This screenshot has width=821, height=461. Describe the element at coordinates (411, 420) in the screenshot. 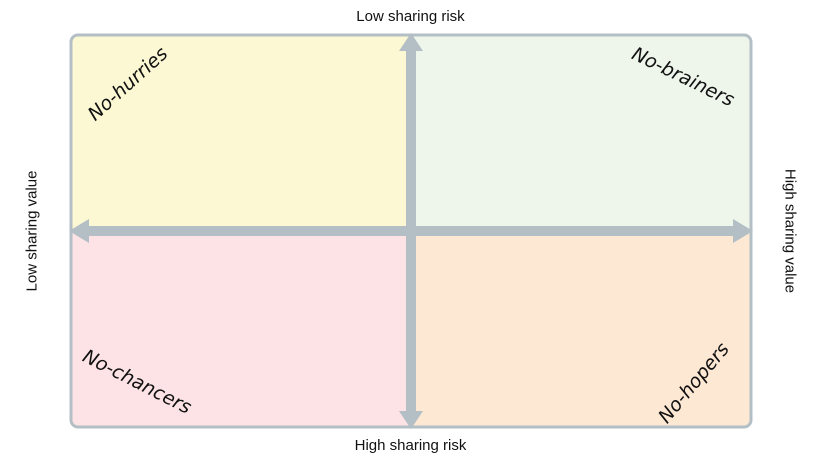

I see `arrow-down-icon` at that location.